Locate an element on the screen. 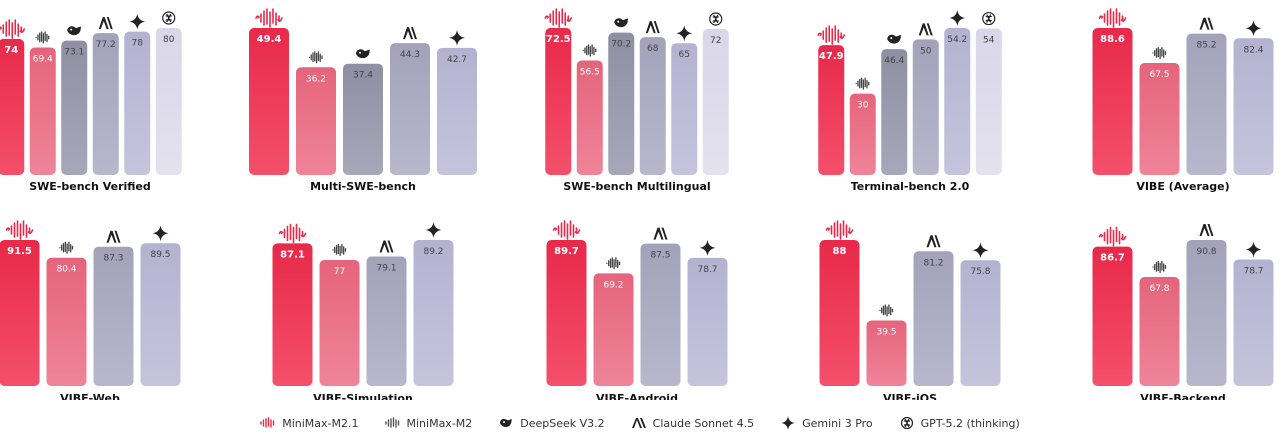  data-label: 30 is located at coordinates (863, 106).